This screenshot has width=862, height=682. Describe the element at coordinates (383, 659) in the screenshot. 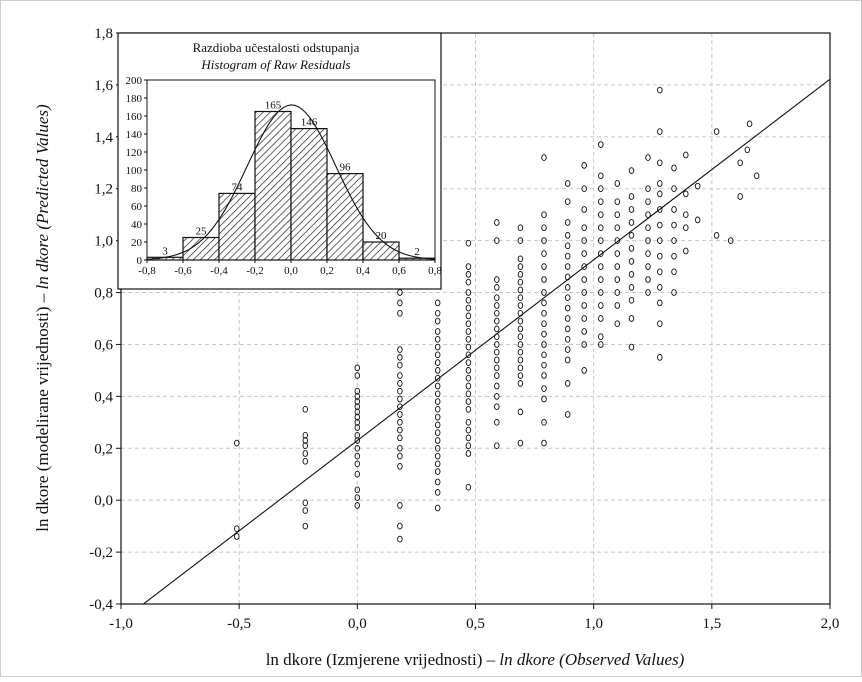

I see `x-axis-label-plain: ln dkore (Izmjerene vrijednosti) –` at that location.